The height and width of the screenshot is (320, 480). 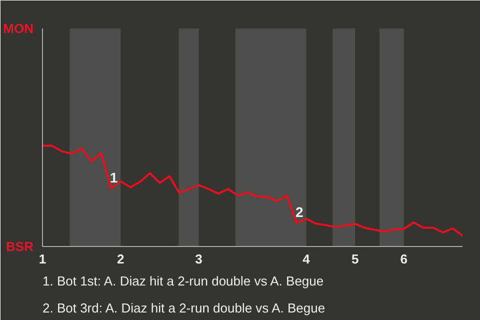 I want to click on x-tick-label: 4, so click(x=306, y=259).